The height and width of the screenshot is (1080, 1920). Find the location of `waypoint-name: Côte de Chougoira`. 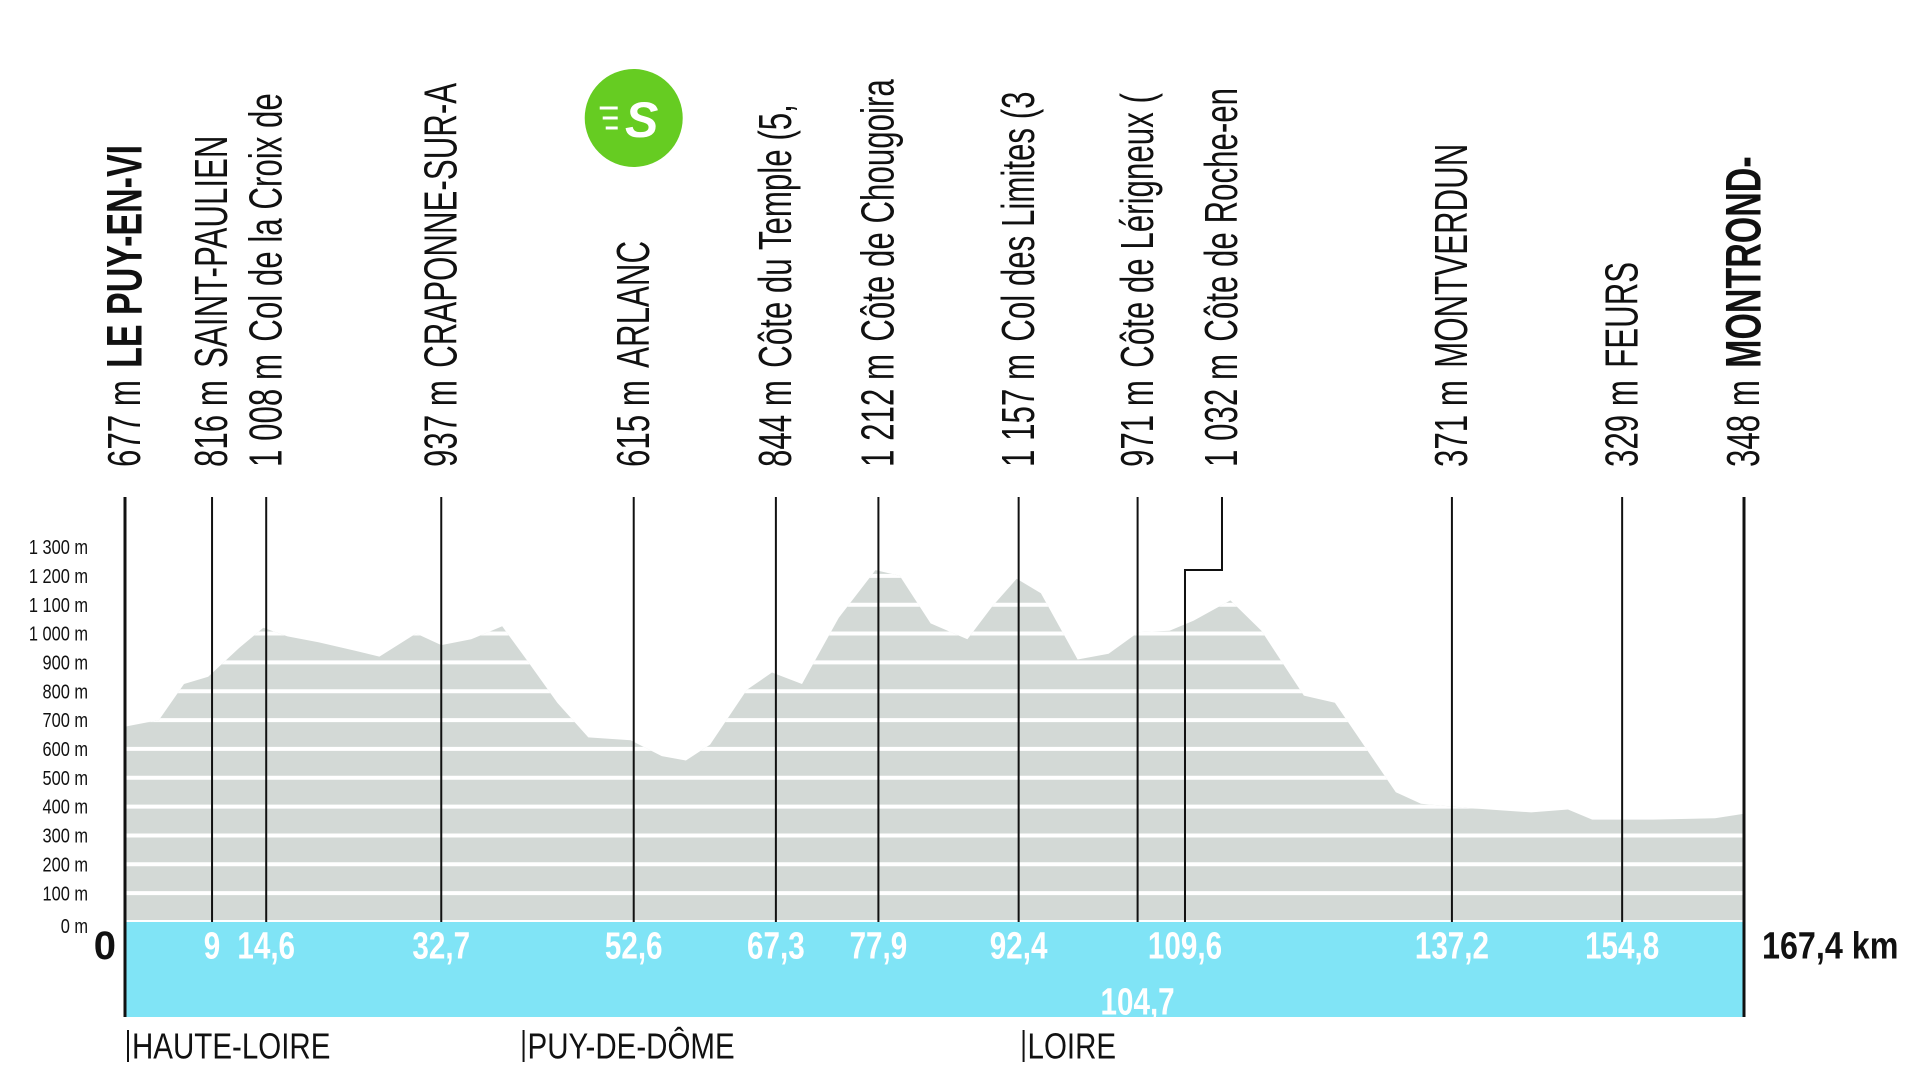

waypoint-name: Côte de Chougoira is located at coordinates (878, 210).